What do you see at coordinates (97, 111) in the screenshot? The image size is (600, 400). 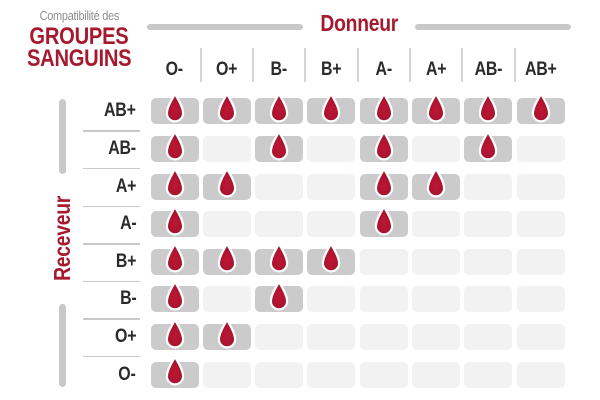 I see `recipient-row-header-abpos: AB+` at bounding box center [97, 111].